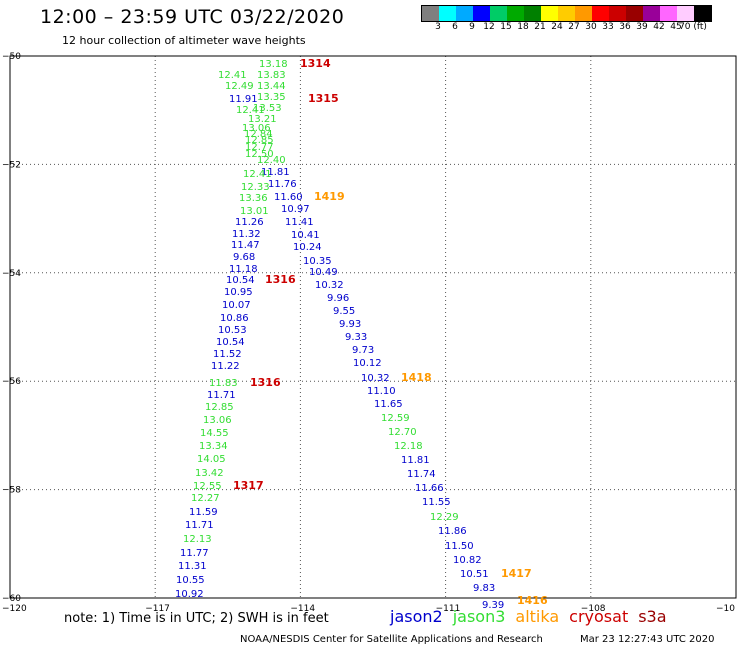 The width and height of the screenshot is (740, 650). What do you see at coordinates (11, 165) in the screenshot?
I see `latitude-label: −52` at bounding box center [11, 165].